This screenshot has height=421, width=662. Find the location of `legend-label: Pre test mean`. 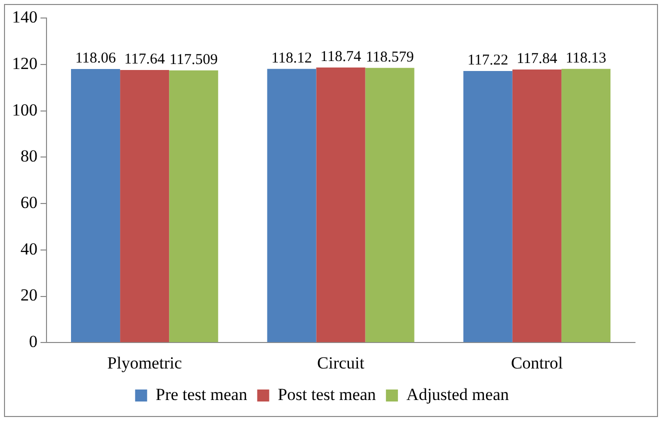

legend-label: Pre test mean is located at coordinates (202, 394).